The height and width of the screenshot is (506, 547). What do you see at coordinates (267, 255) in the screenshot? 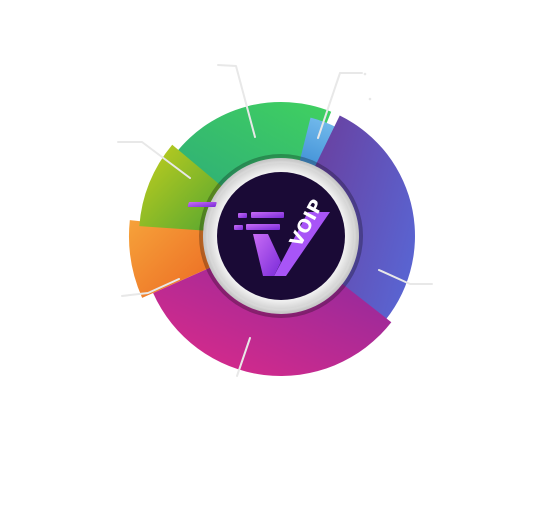
I see `v-mark-left` at bounding box center [267, 255].